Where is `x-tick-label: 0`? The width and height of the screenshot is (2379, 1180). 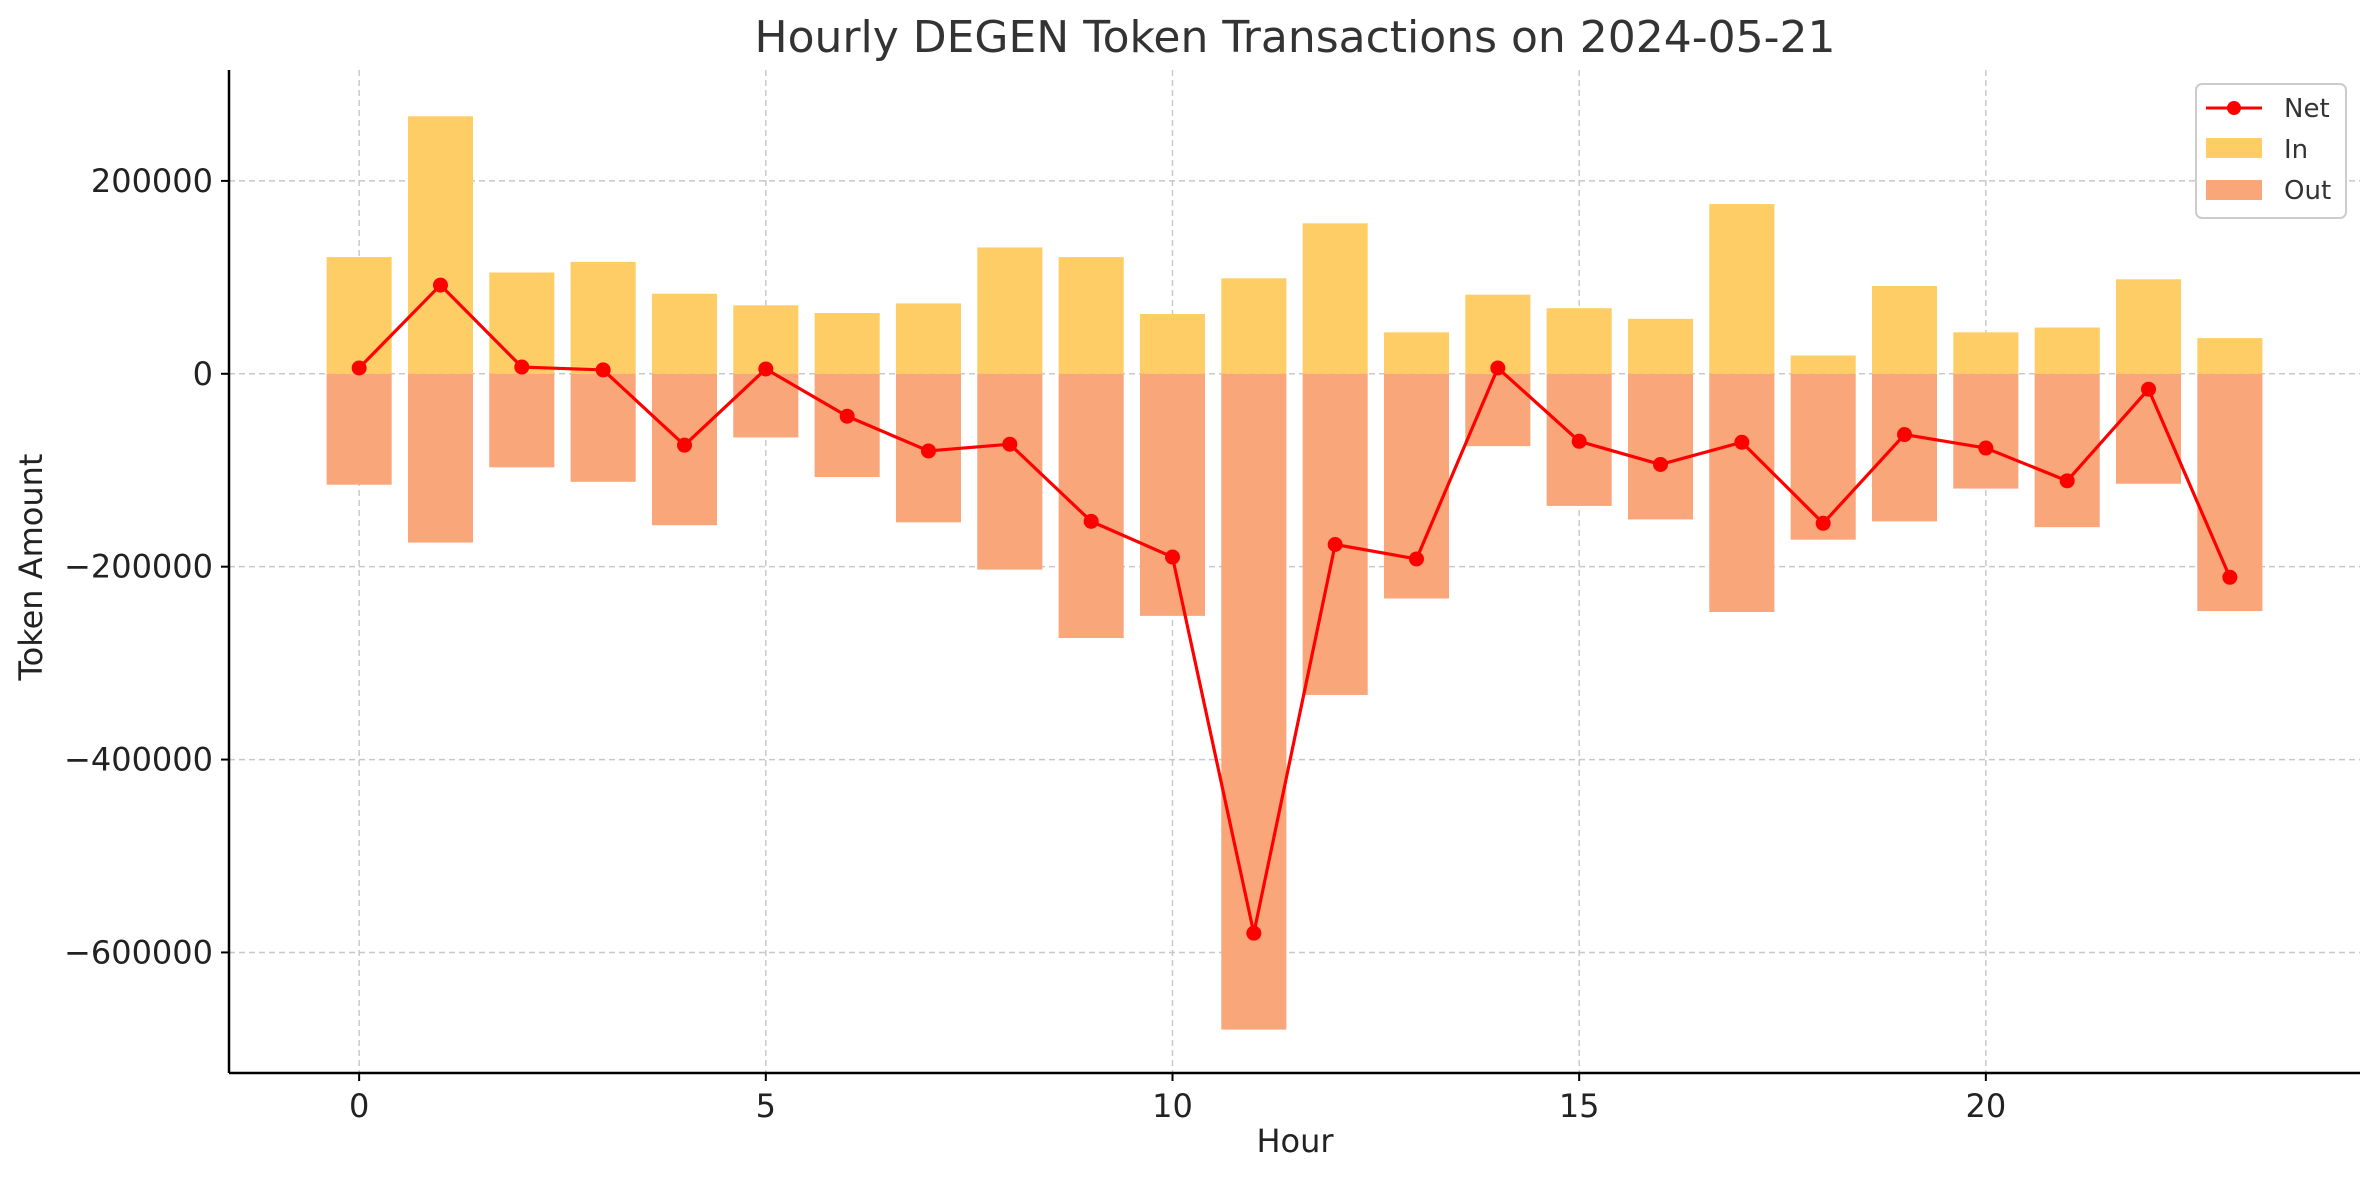 x-tick-label: 0 is located at coordinates (359, 1106).